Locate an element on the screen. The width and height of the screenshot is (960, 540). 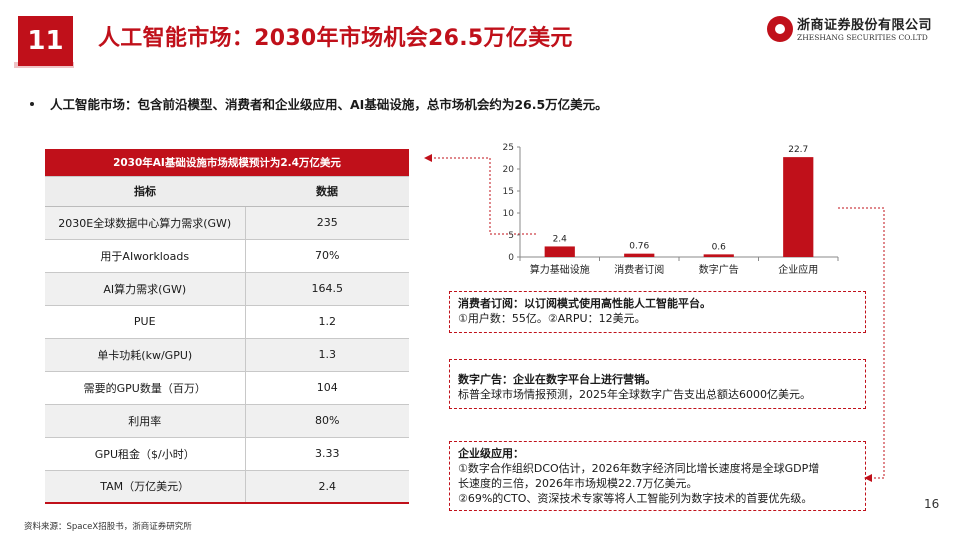
table-cell-value: 235 is located at coordinates (327, 223).